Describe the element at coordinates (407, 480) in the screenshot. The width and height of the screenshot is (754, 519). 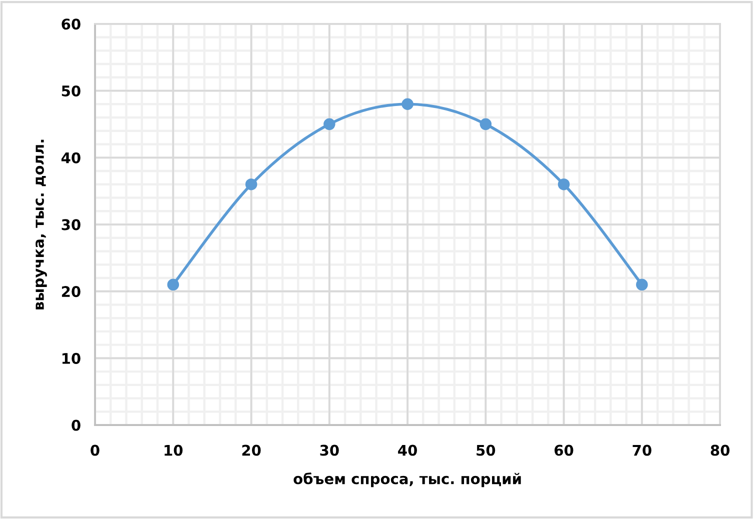
I see `x-axis-title: объем спроса, тыс. порций` at that location.